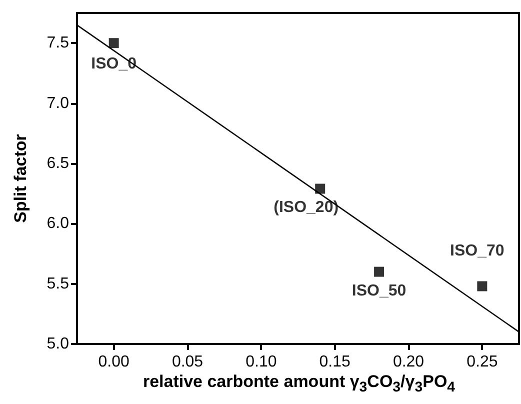 This screenshot has height=404, width=521. Describe the element at coordinates (58, 283) in the screenshot. I see `y-tick-label: 5.5` at that location.